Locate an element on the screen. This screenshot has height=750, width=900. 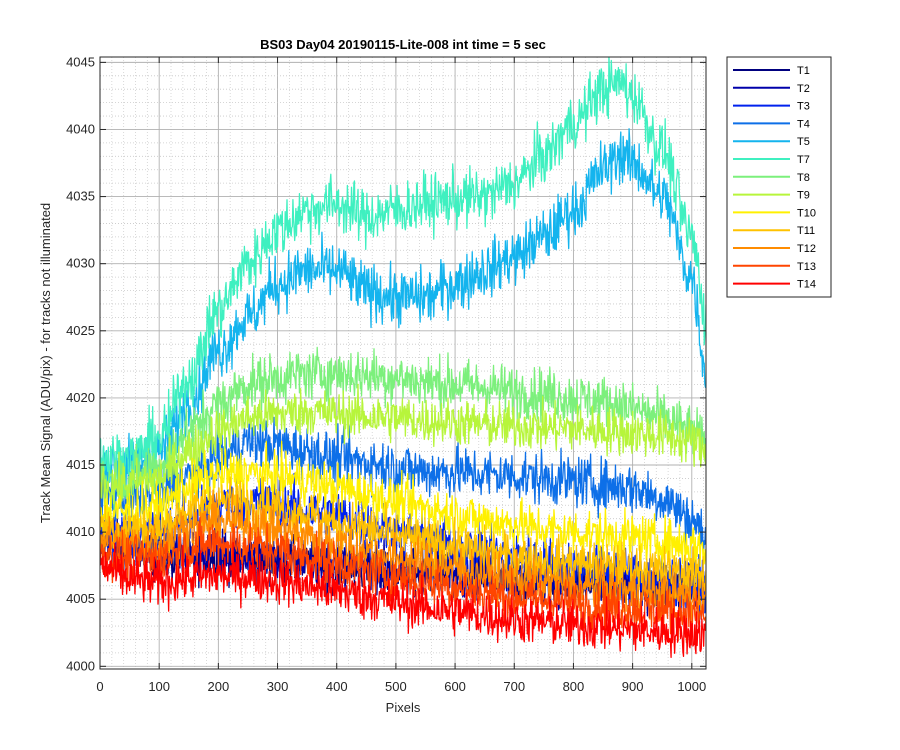
legend-label-t2: T2 is located at coordinates (803, 89).